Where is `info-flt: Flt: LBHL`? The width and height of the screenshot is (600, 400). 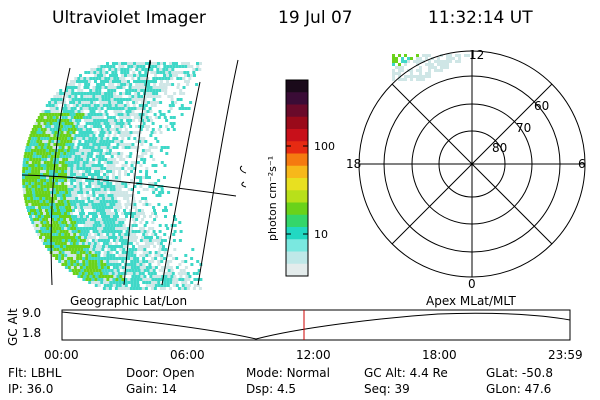 info-flt: Flt: LBHL is located at coordinates (35, 373).